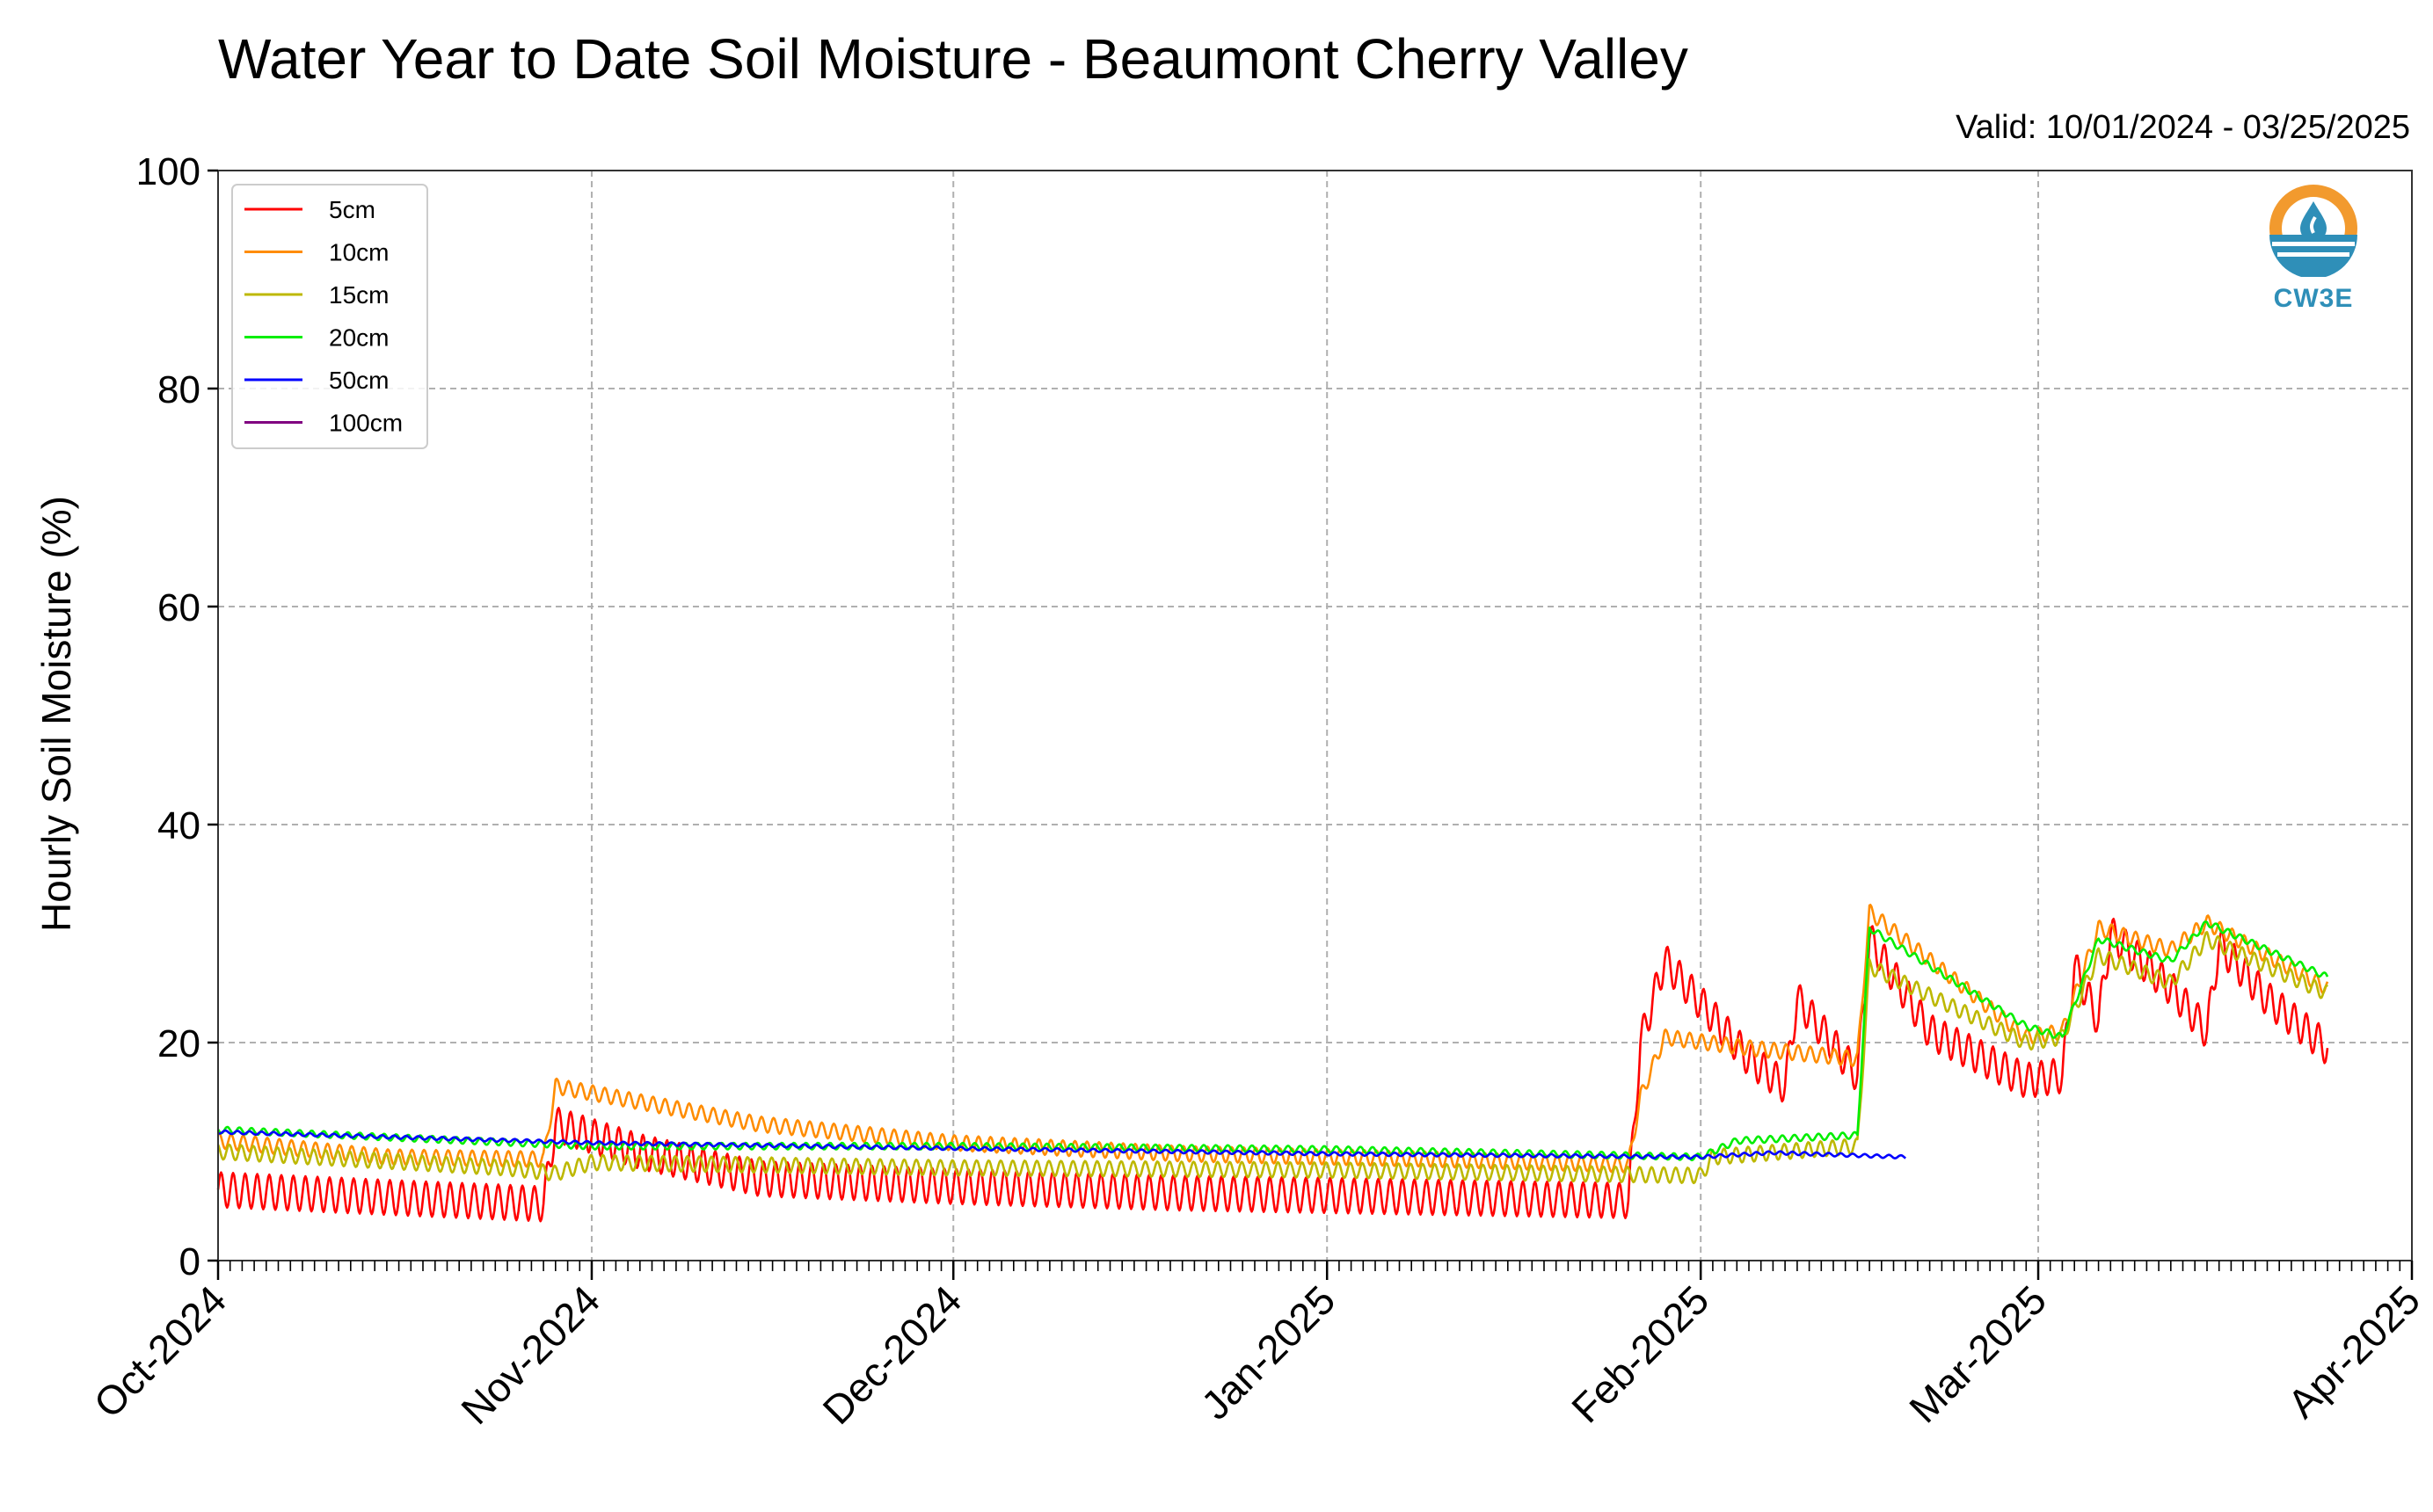 This screenshot has height=1512, width=2433. I want to click on legend: 5cm 10cm 15cm 20cm 50cm 100cm, so click(329, 317).